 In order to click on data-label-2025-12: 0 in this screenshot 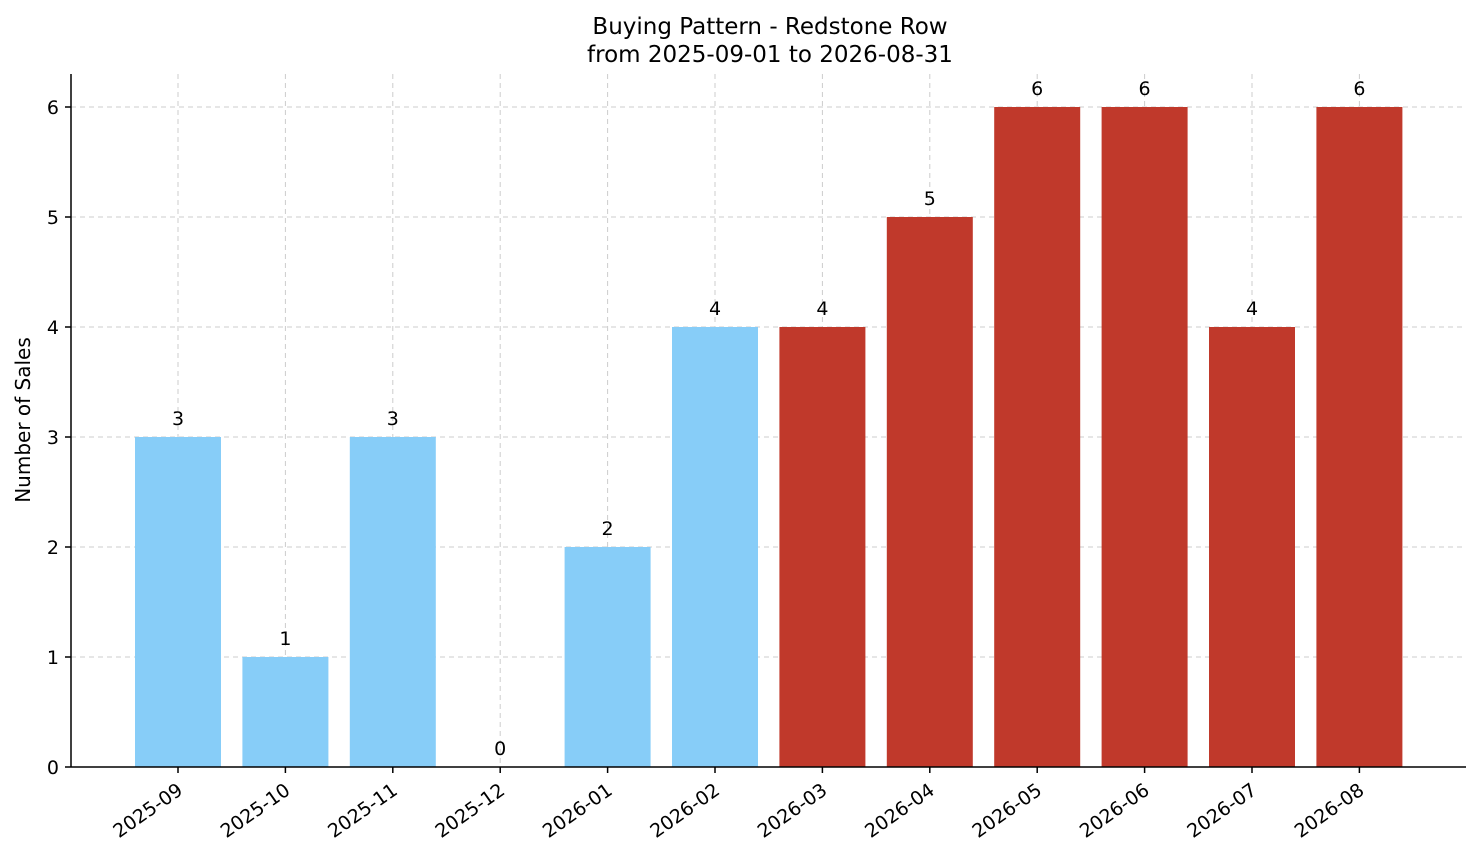, I will do `click(500, 749)`.